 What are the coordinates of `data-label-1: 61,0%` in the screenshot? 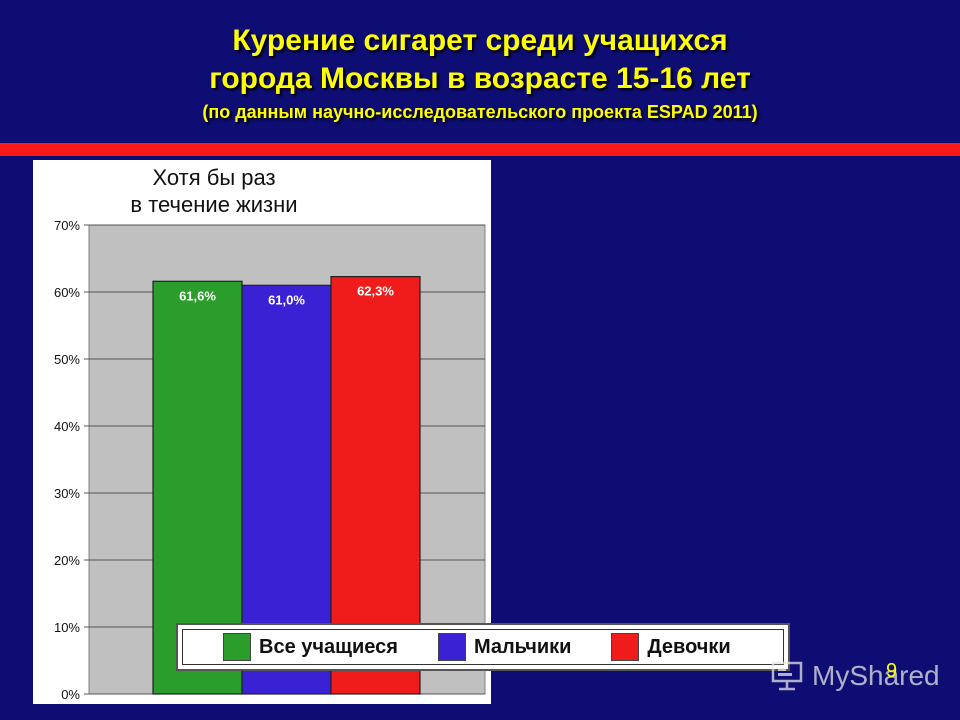 It's located at (286, 299).